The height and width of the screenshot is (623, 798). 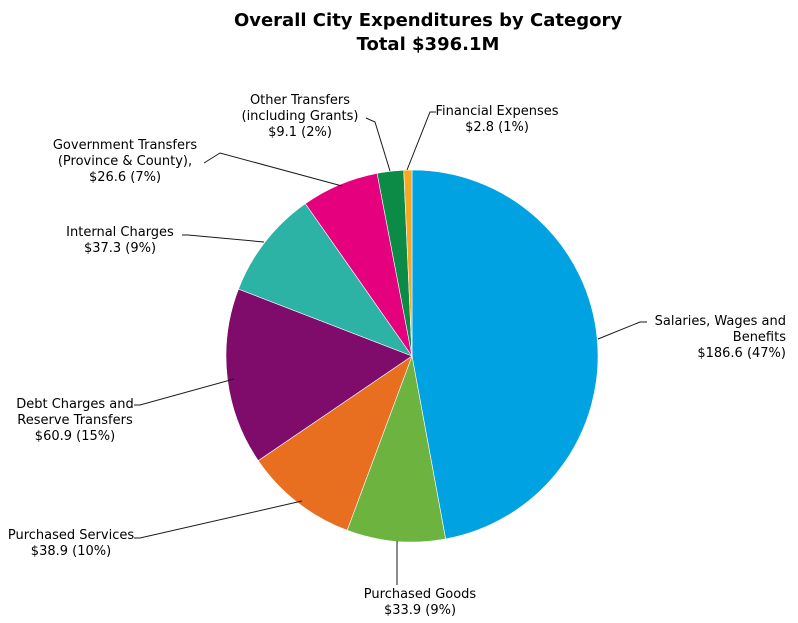 I want to click on chart-subtitle: Total $396.1M, so click(x=428, y=44).